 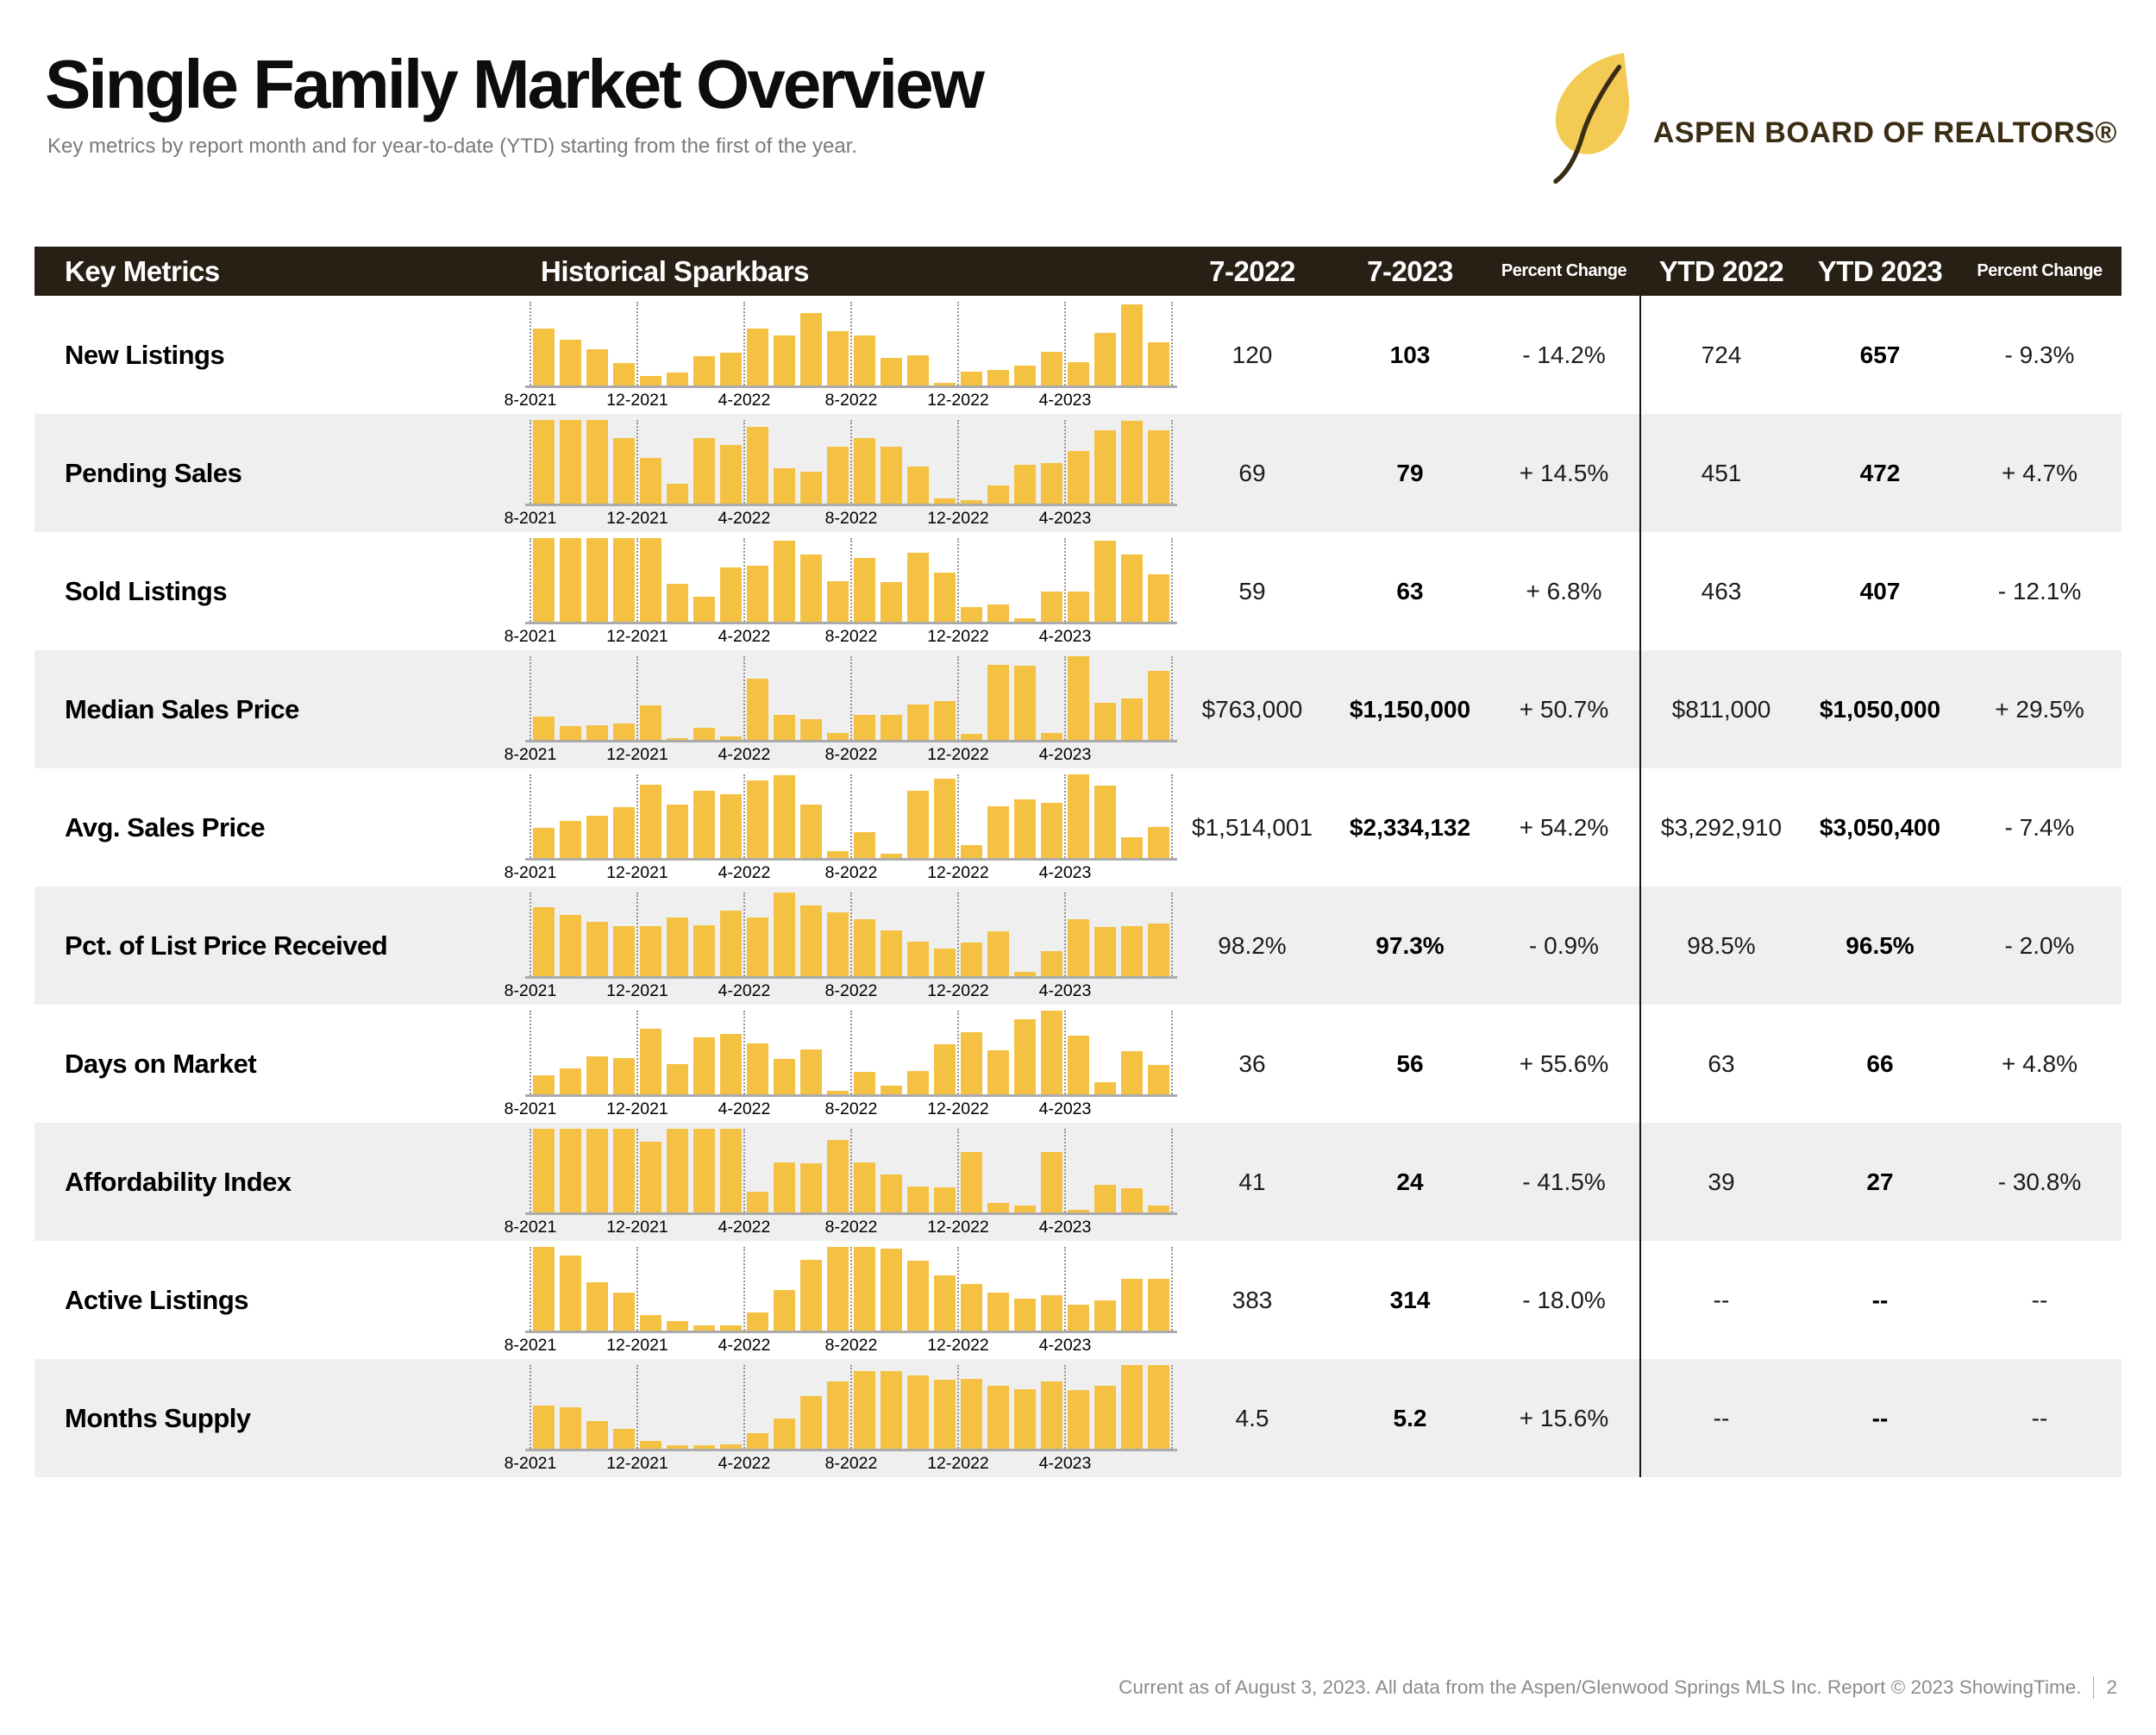 I want to click on sparkbar-chart: 8-2021 12-2021 4-2022 8-2022 12-2022 4-2023, so click(x=841, y=358).